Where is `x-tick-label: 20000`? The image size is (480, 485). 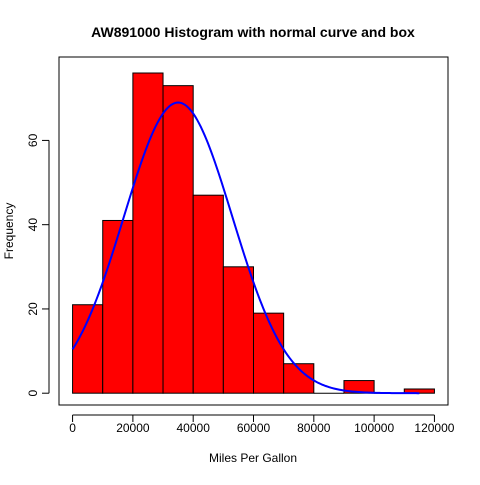
x-tick-label: 20000 is located at coordinates (133, 428).